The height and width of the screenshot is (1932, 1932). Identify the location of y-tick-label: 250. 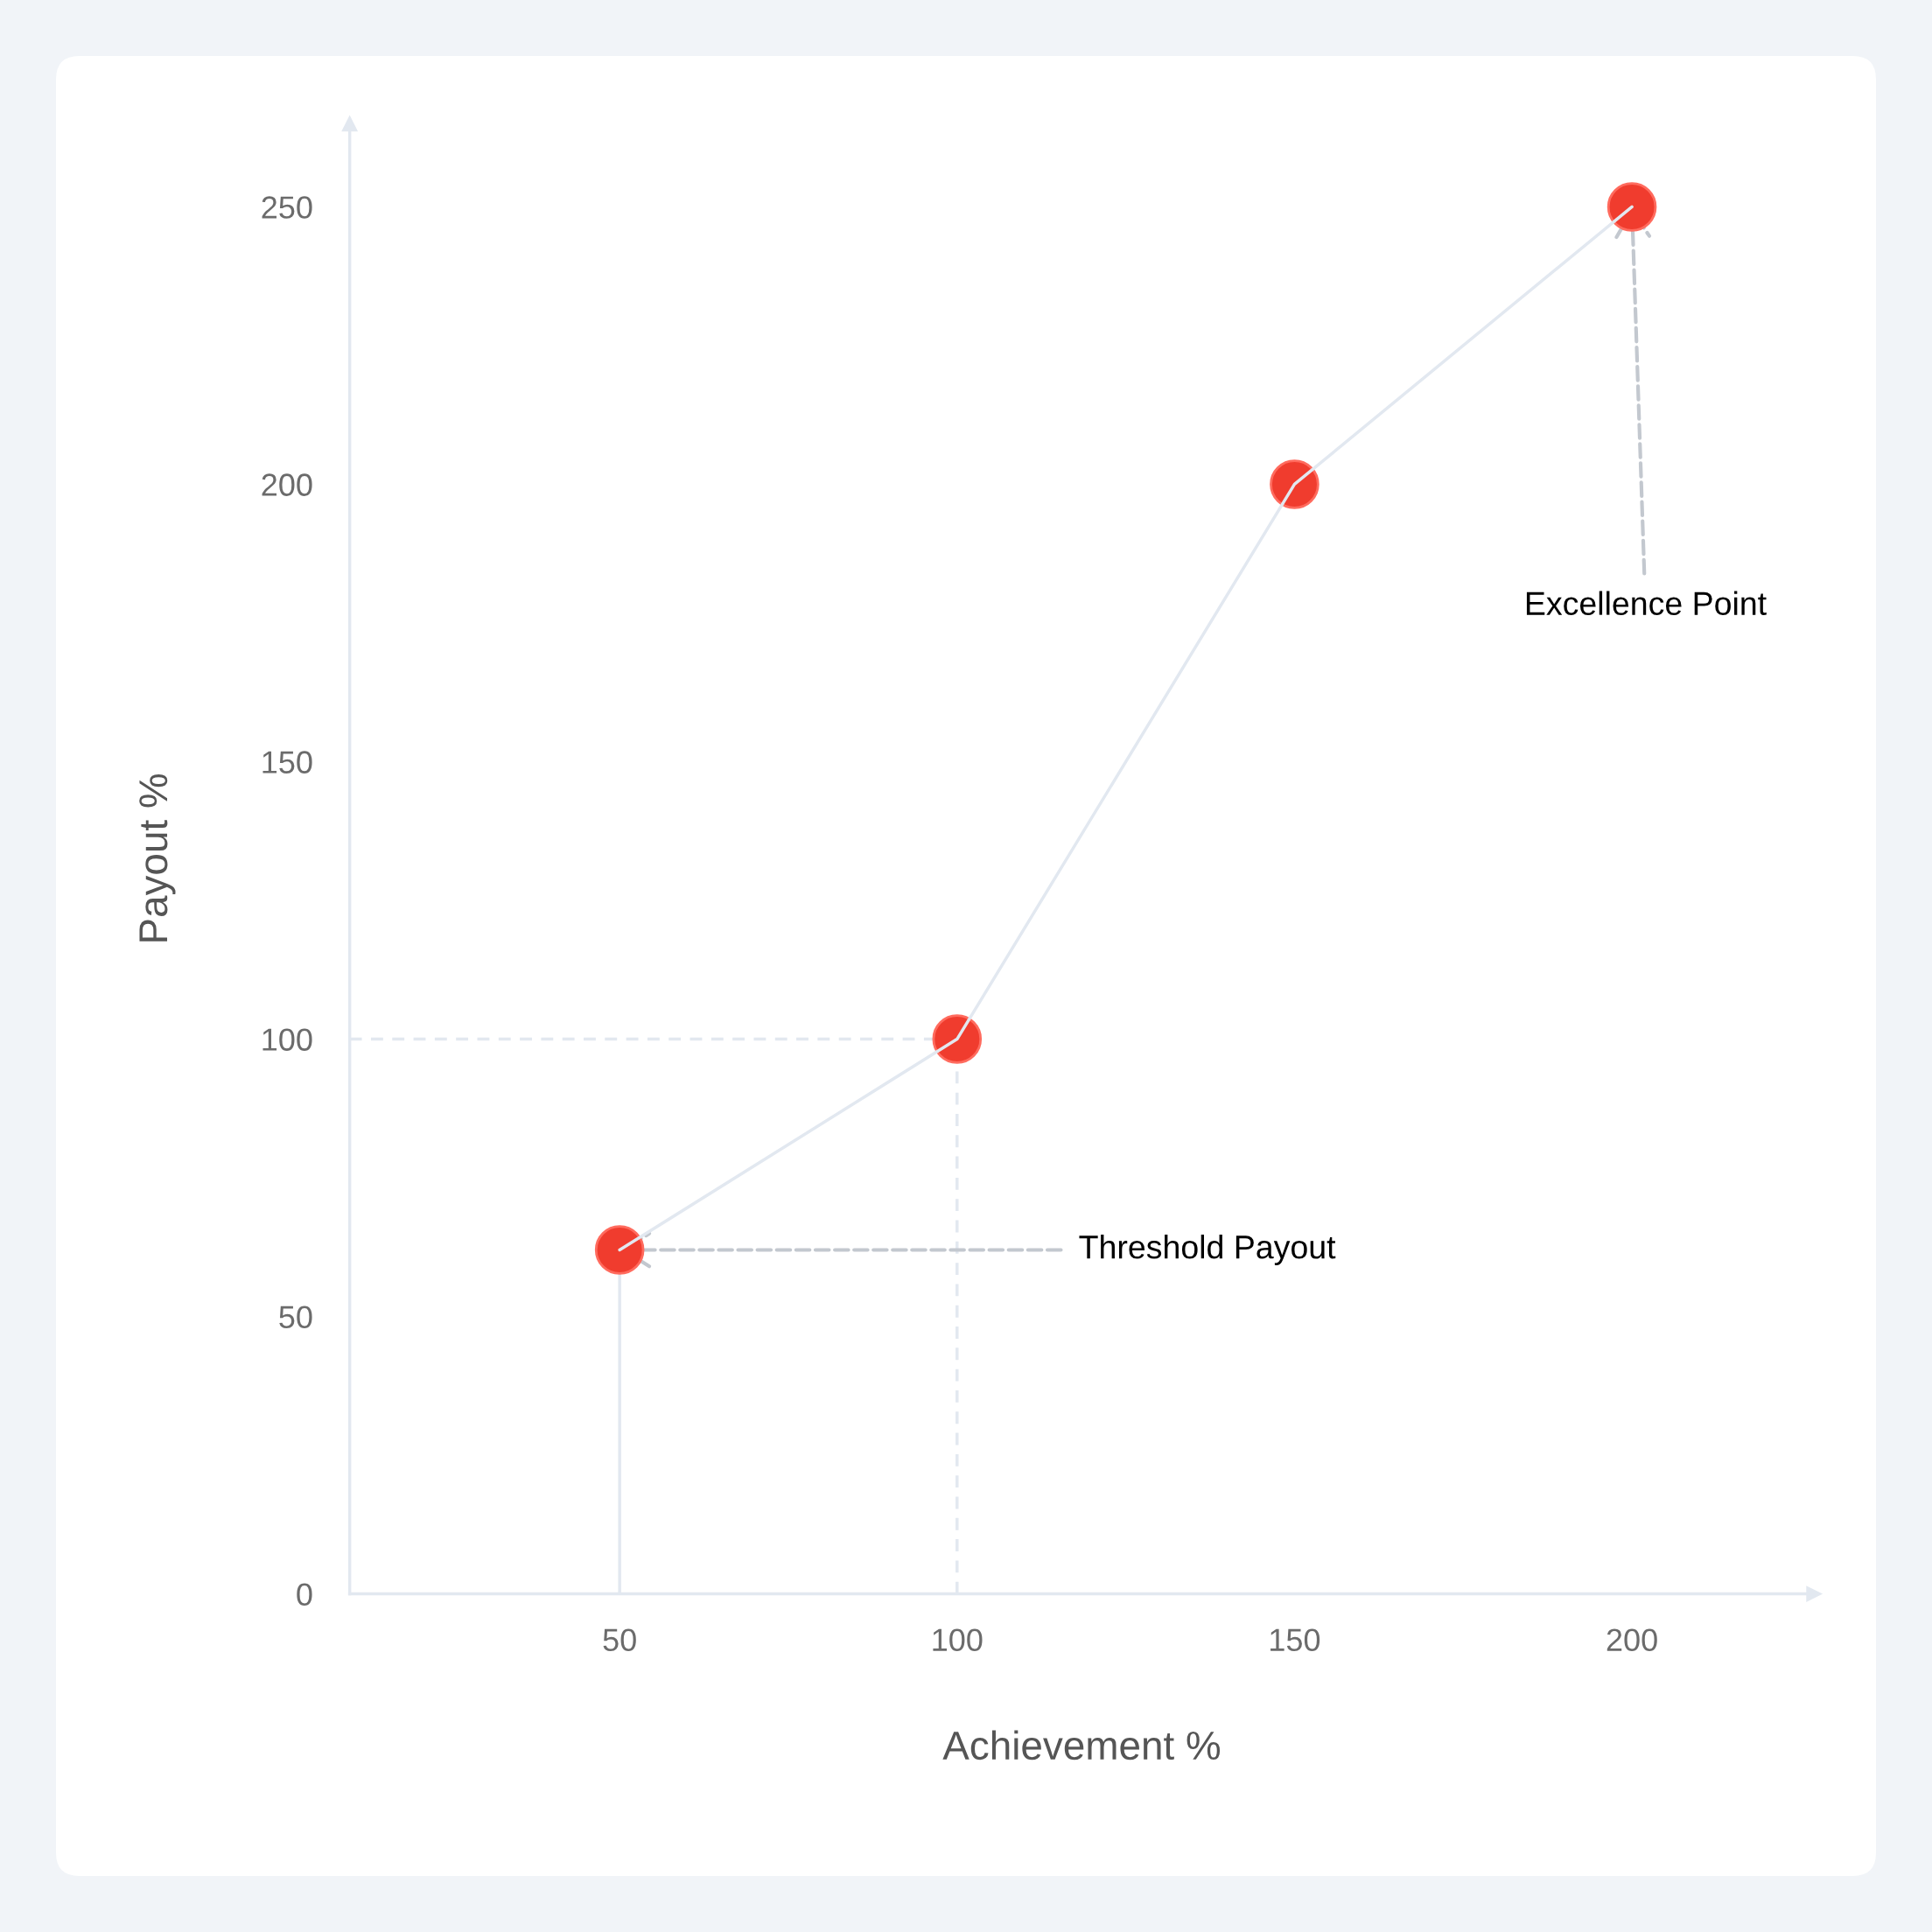
(287, 207).